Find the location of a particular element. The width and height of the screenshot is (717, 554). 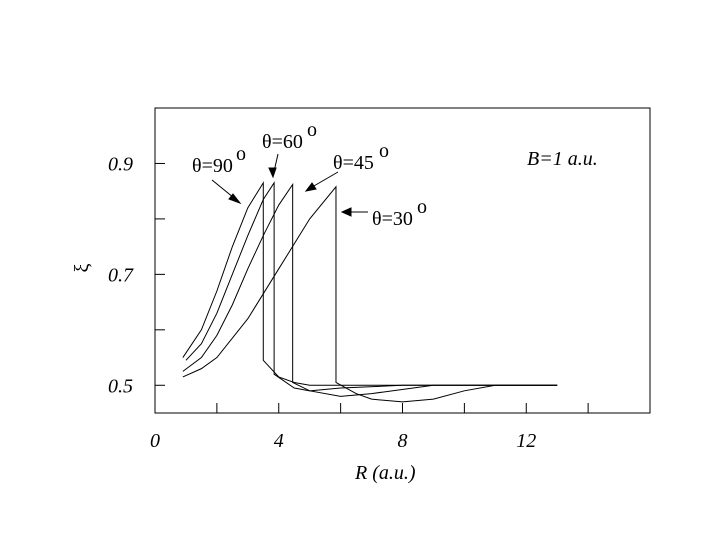

y-tick-label: 0.9 is located at coordinates (120, 164).